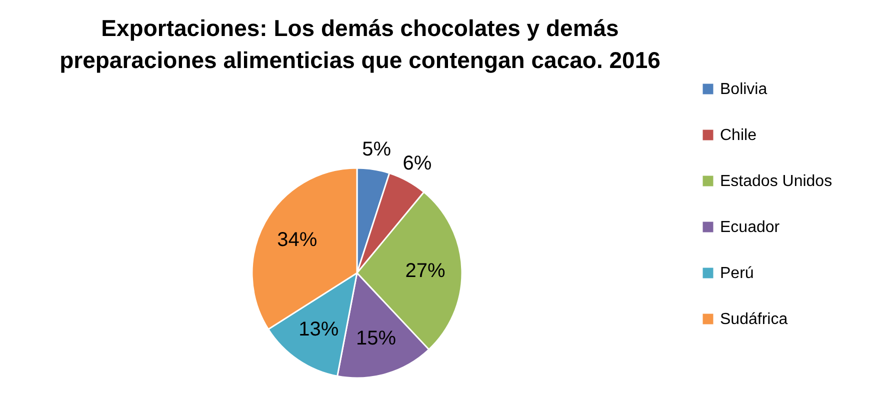 The width and height of the screenshot is (880, 403). Describe the element at coordinates (318, 329) in the screenshot. I see `data-label: 13%` at that location.